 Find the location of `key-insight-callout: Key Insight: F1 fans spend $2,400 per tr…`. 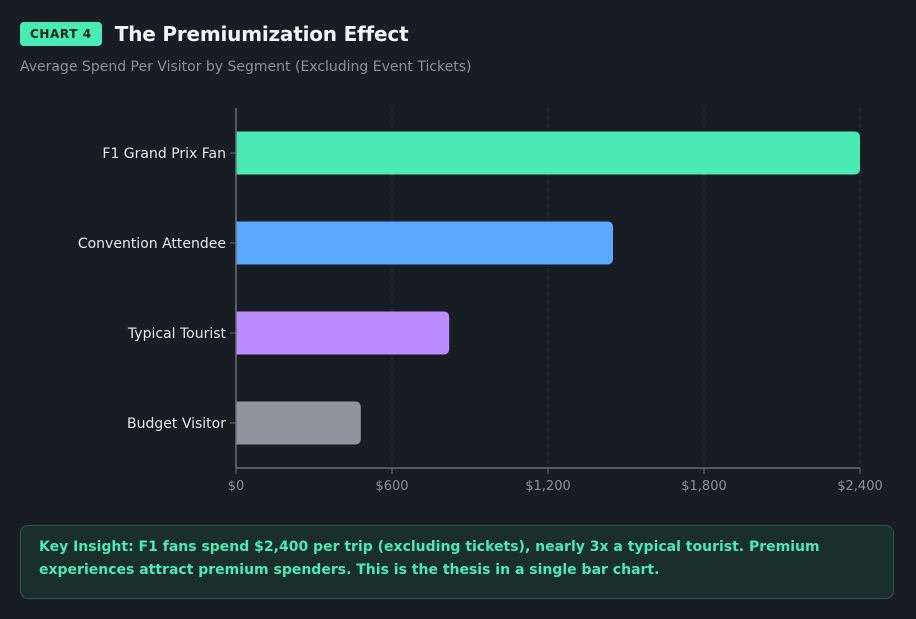

key-insight-callout: Key Insight: F1 fans spend $2,400 per tr… is located at coordinates (457, 562).